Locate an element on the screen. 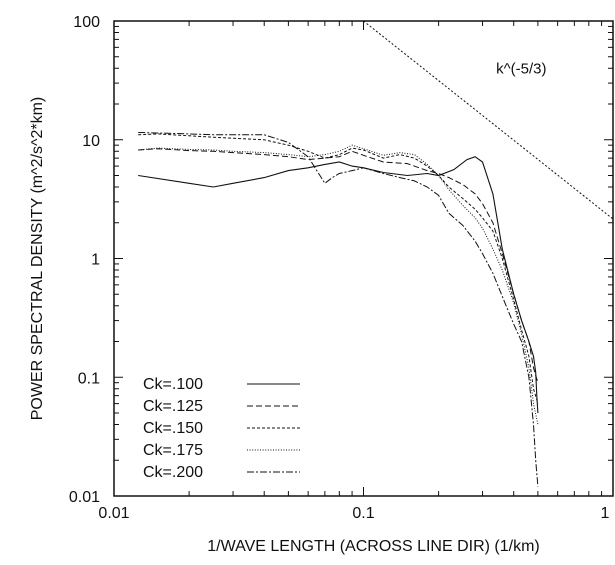 The height and width of the screenshot is (565, 615). y-tick-label: 1 is located at coordinates (95, 260).